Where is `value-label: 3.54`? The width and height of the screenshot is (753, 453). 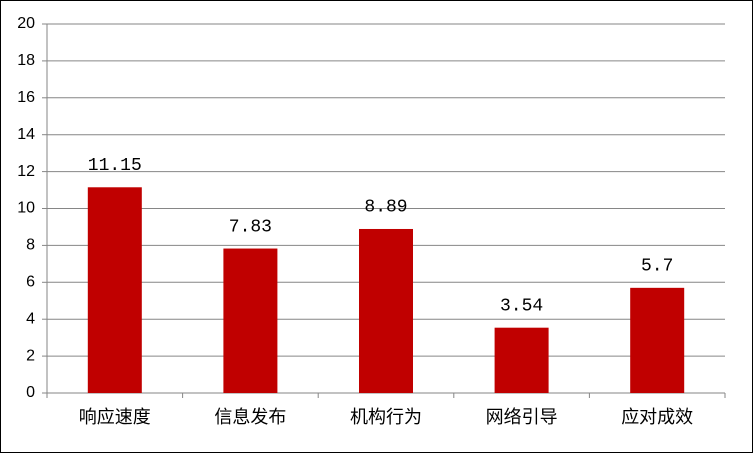 value-label: 3.54 is located at coordinates (521, 306).